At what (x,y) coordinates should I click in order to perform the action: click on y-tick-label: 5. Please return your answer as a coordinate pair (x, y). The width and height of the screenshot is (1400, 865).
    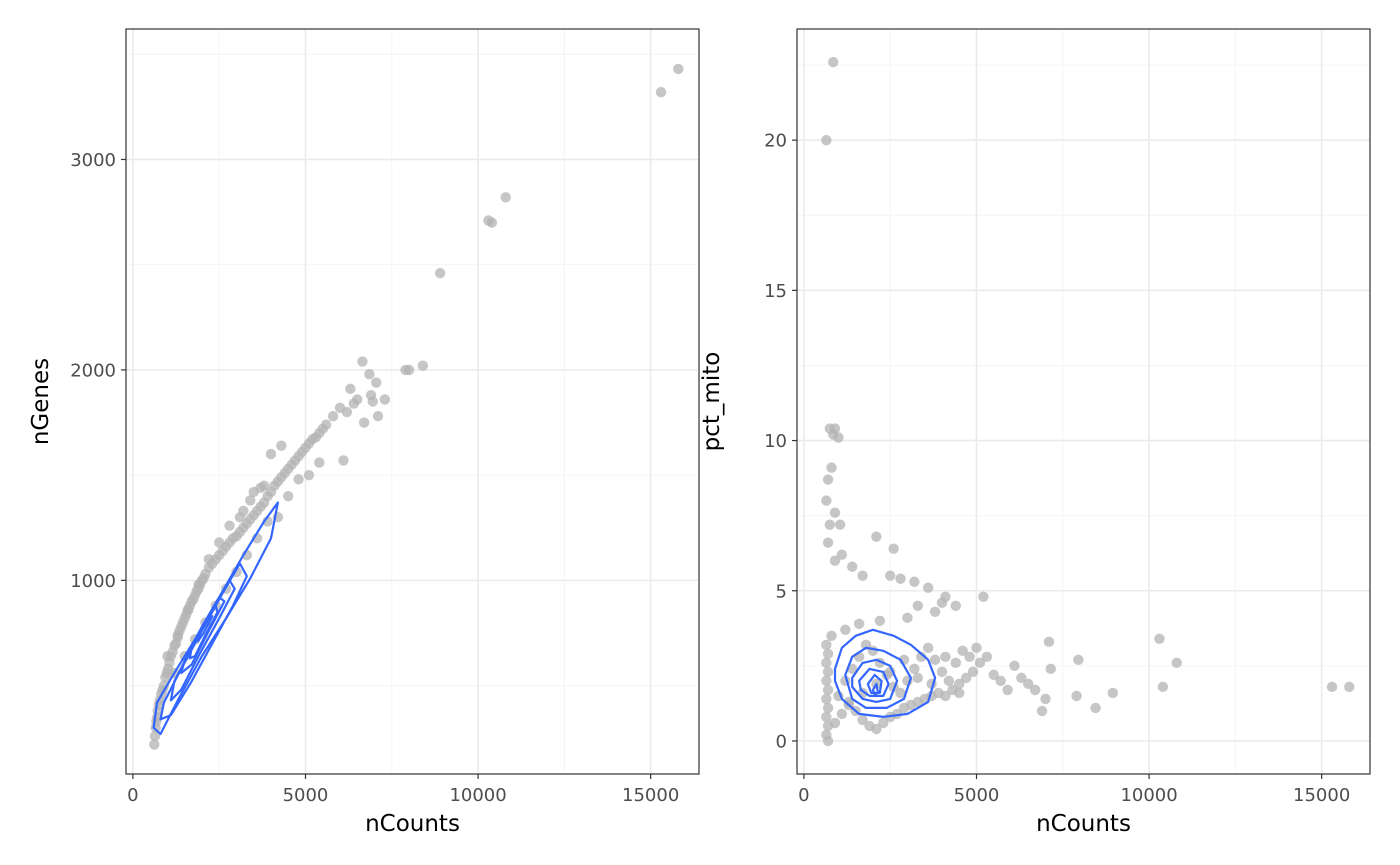
    Looking at the image, I should click on (781, 591).